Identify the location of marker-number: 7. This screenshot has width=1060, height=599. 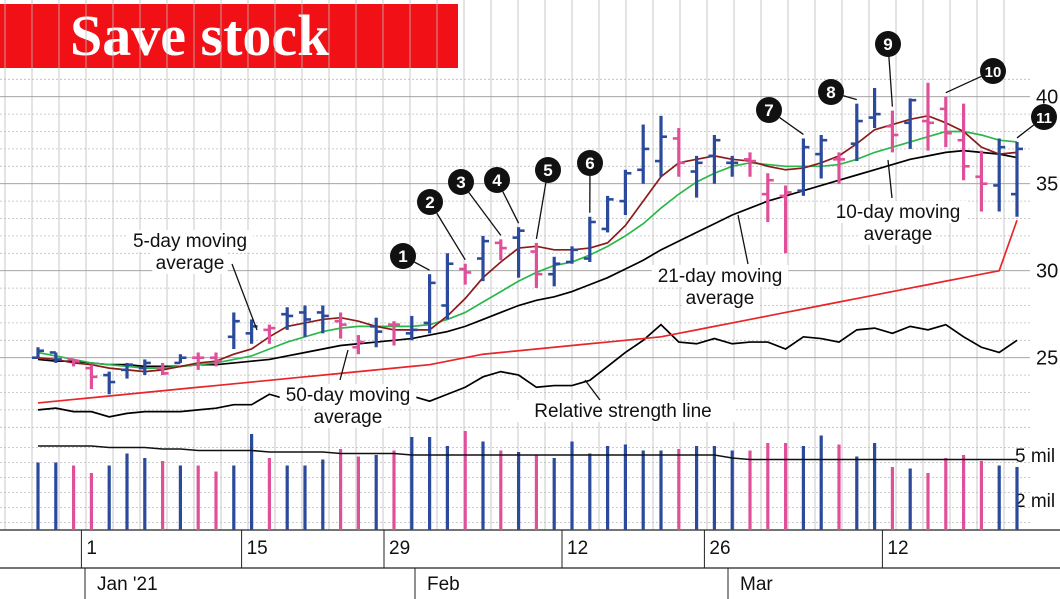
(768, 110).